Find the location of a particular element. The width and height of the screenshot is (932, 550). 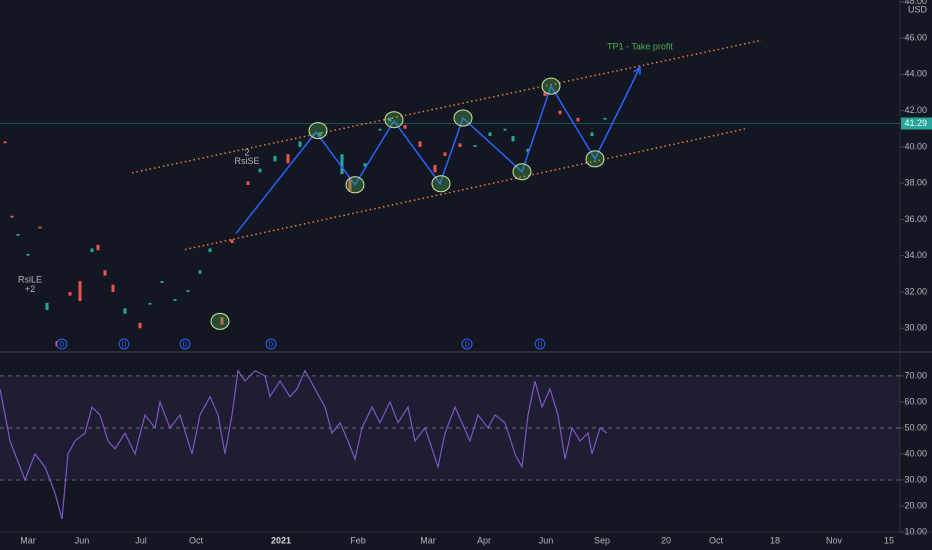

time-tick-label: Apr is located at coordinates (484, 540).